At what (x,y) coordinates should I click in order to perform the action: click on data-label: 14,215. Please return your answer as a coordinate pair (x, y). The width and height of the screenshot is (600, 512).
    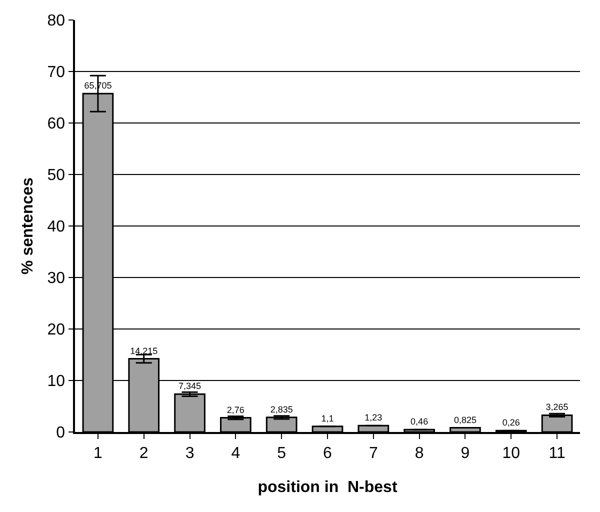
    Looking at the image, I should click on (144, 351).